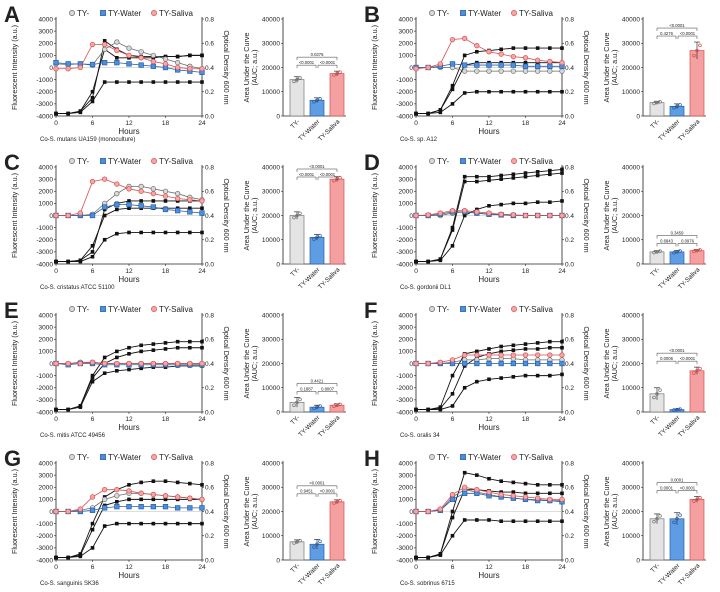  Describe the element at coordinates (677, 479) in the screenshot. I see `ty-vs-saliva-pvalue: 0.0001` at that location.